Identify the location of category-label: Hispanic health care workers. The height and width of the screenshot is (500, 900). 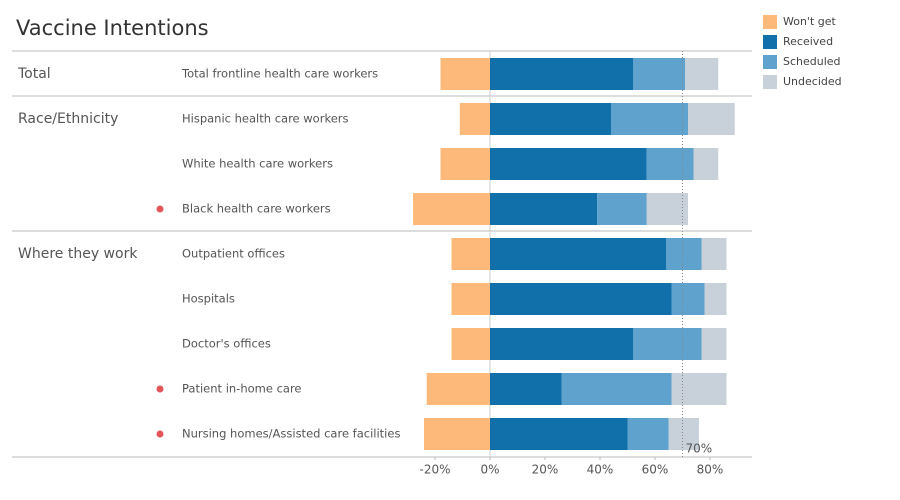
(265, 119).